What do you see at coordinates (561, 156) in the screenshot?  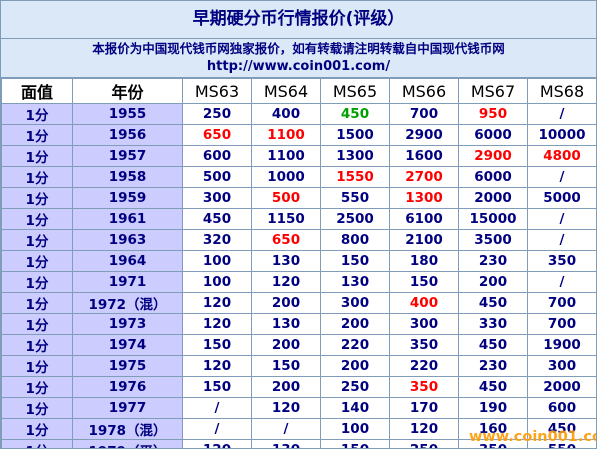 I see `price-cell: 4800` at bounding box center [561, 156].